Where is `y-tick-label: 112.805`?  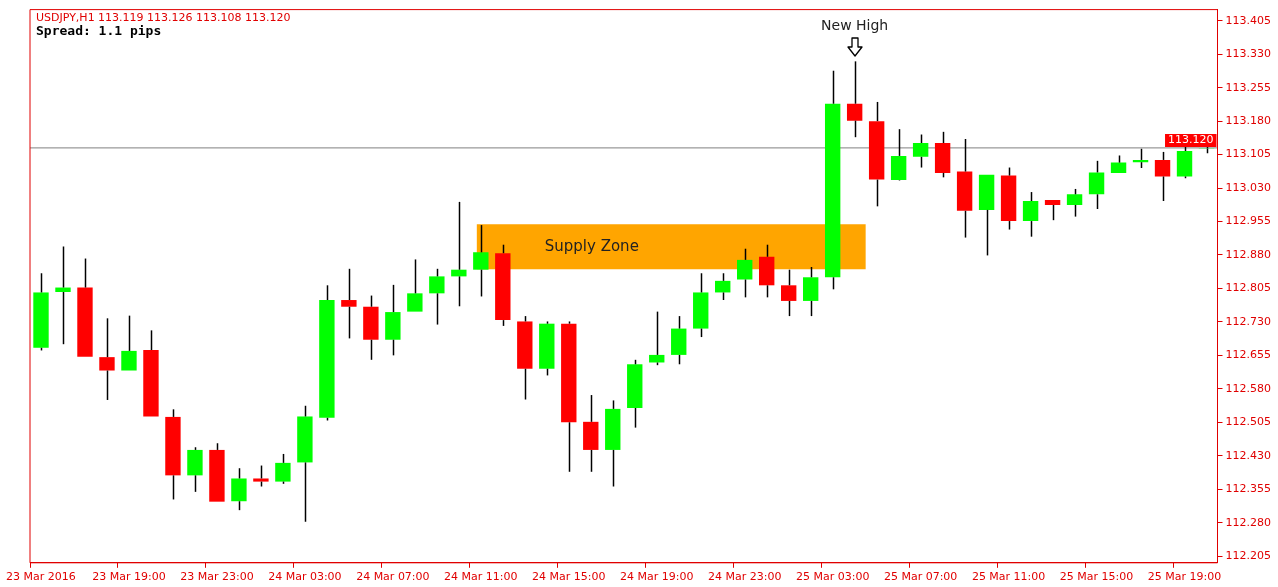
y-tick-label: 112.805 is located at coordinates (1248, 288).